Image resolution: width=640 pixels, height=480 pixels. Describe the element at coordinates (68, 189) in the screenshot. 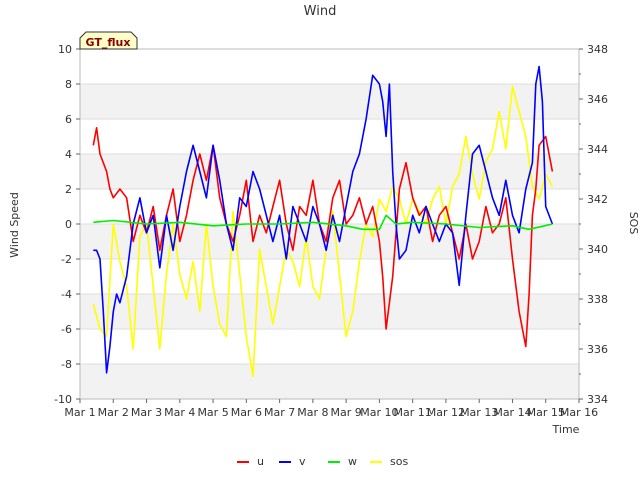

I see `y-tick-label: 2` at that location.